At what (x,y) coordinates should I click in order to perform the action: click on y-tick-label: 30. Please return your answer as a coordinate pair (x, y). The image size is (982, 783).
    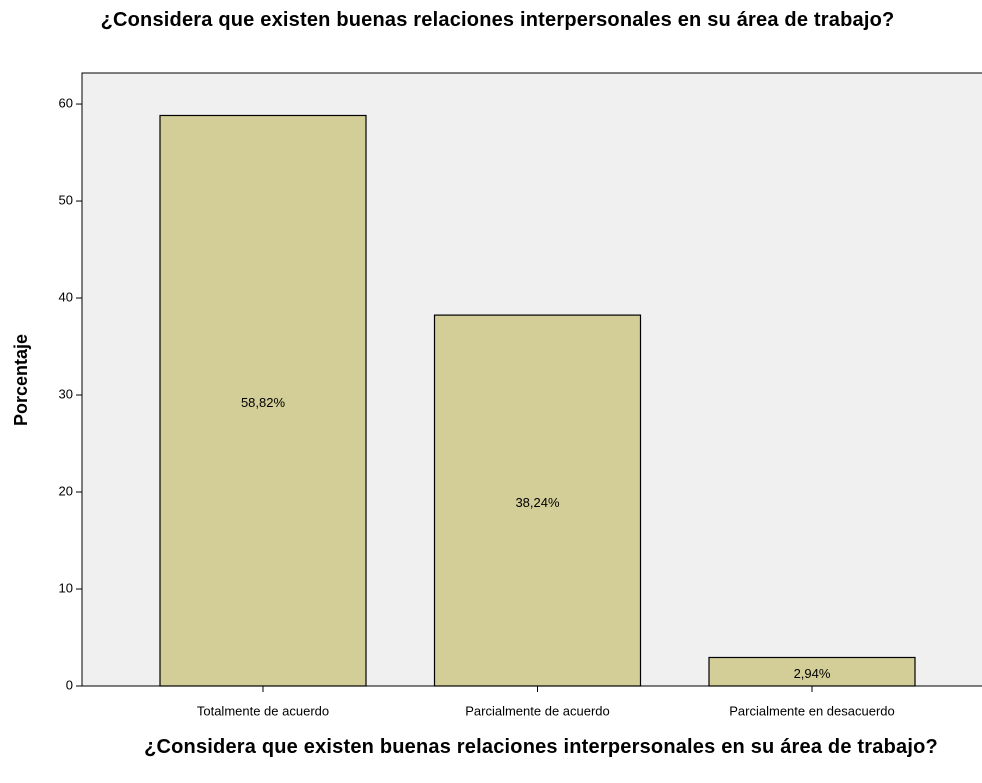
    Looking at the image, I should click on (66, 393).